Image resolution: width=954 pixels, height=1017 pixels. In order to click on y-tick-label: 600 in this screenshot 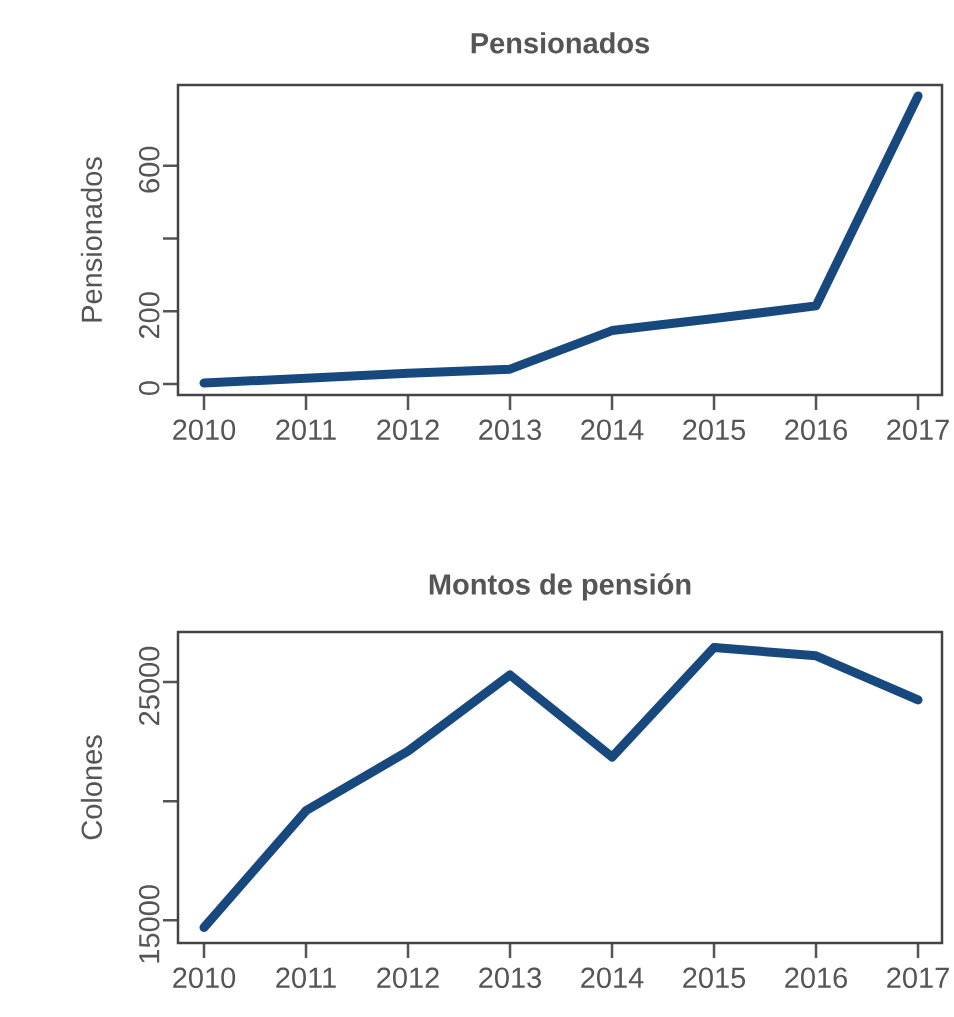, I will do `click(149, 169)`.